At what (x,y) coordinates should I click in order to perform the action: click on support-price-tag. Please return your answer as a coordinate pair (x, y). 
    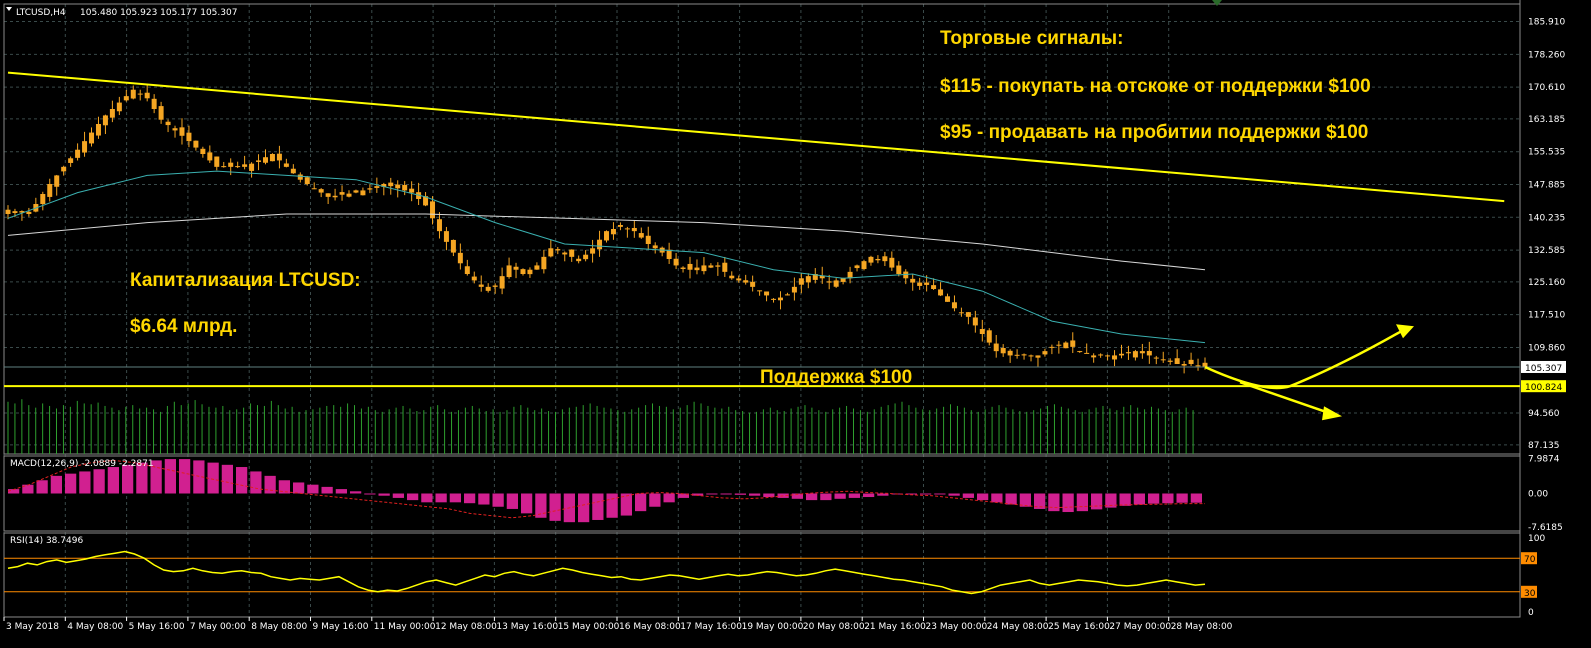
    Looking at the image, I should click on (1543, 386).